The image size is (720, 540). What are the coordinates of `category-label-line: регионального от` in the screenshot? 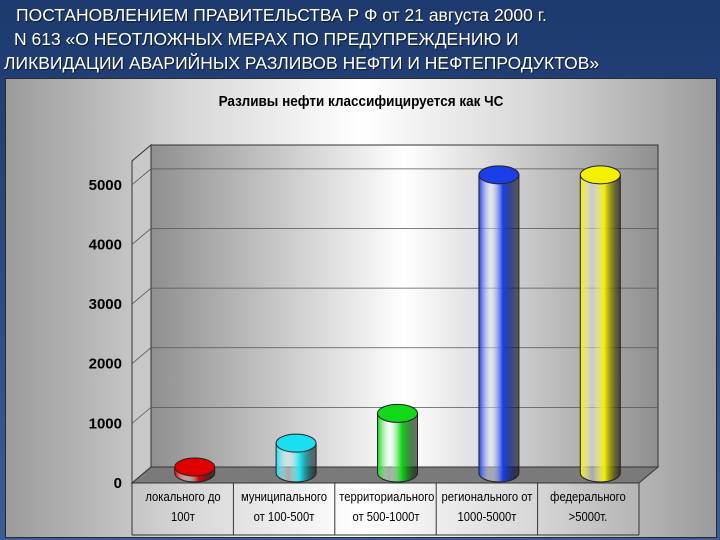 It's located at (487, 497).